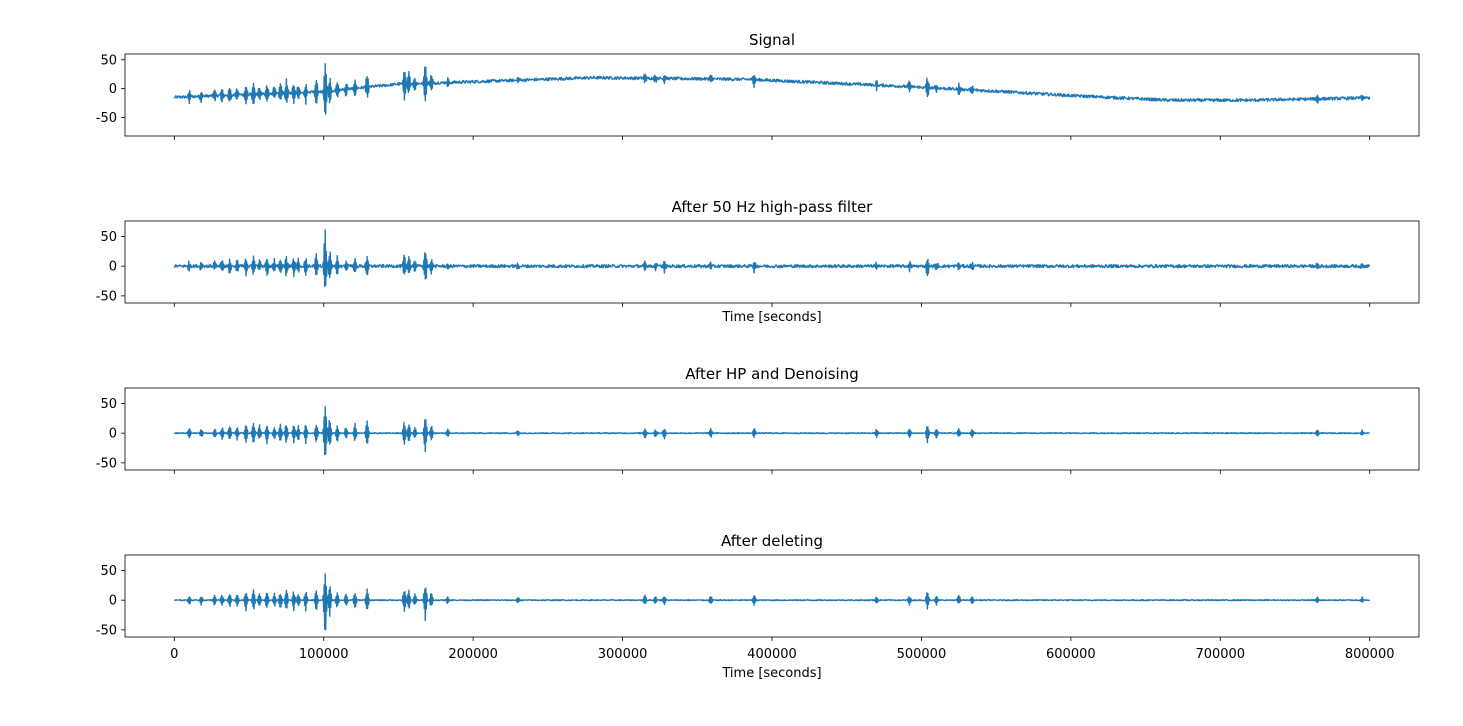  Describe the element at coordinates (772, 374) in the screenshot. I see `subplot-title: After HP and Denoising` at that location.